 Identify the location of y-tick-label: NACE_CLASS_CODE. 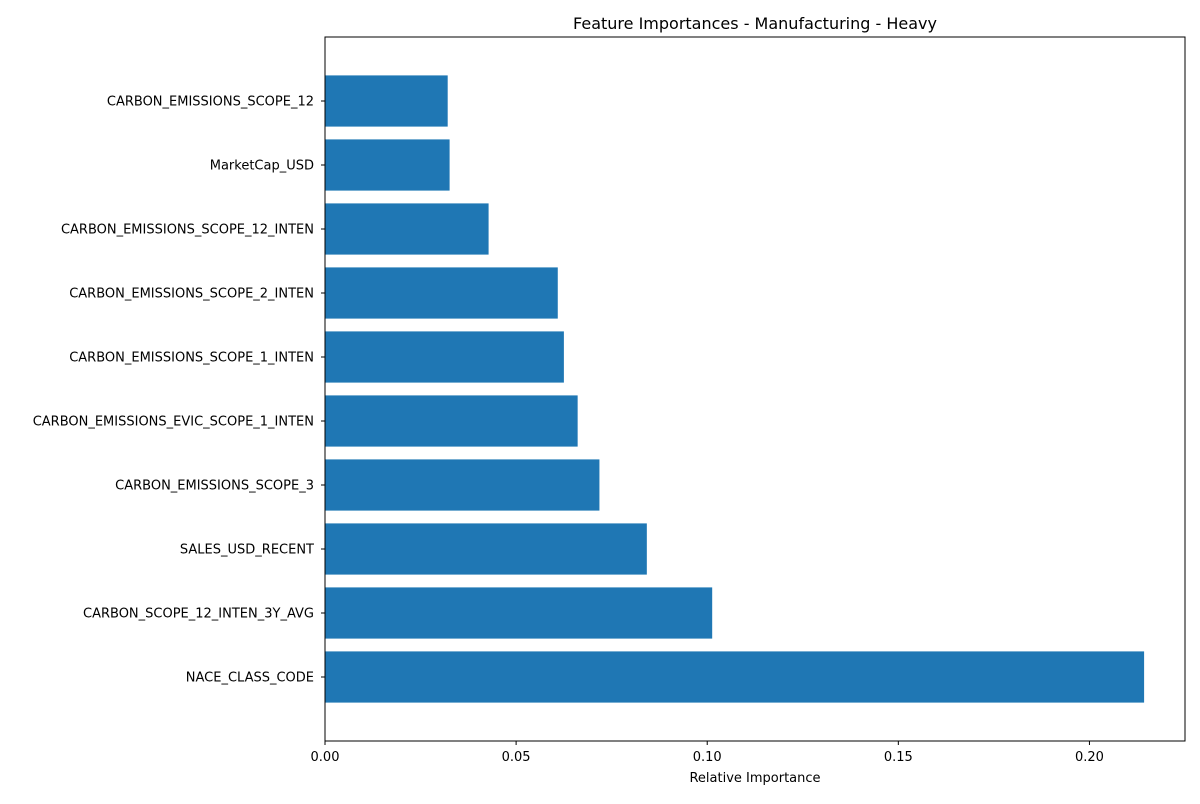
(250, 678).